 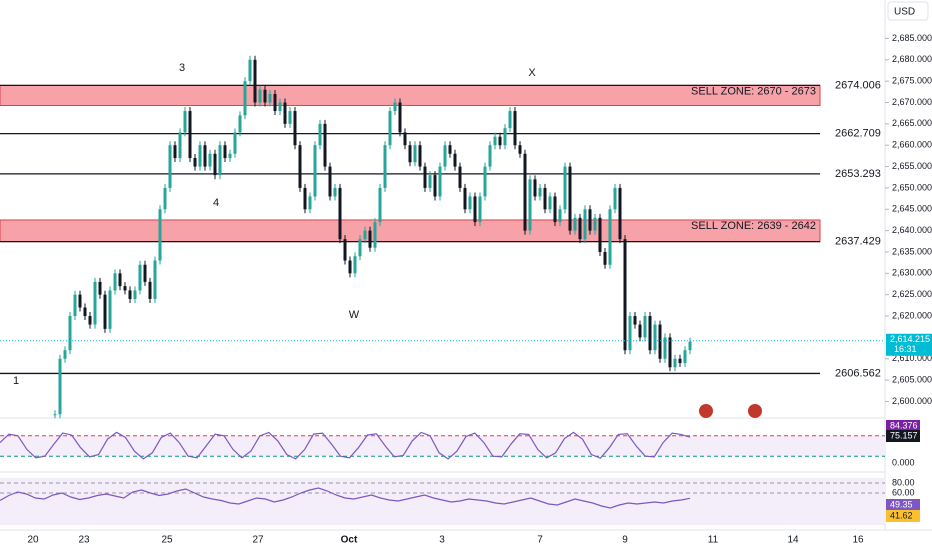 What do you see at coordinates (912, 358) in the screenshot?
I see `y-tick-label: 2,610.000` at bounding box center [912, 358].